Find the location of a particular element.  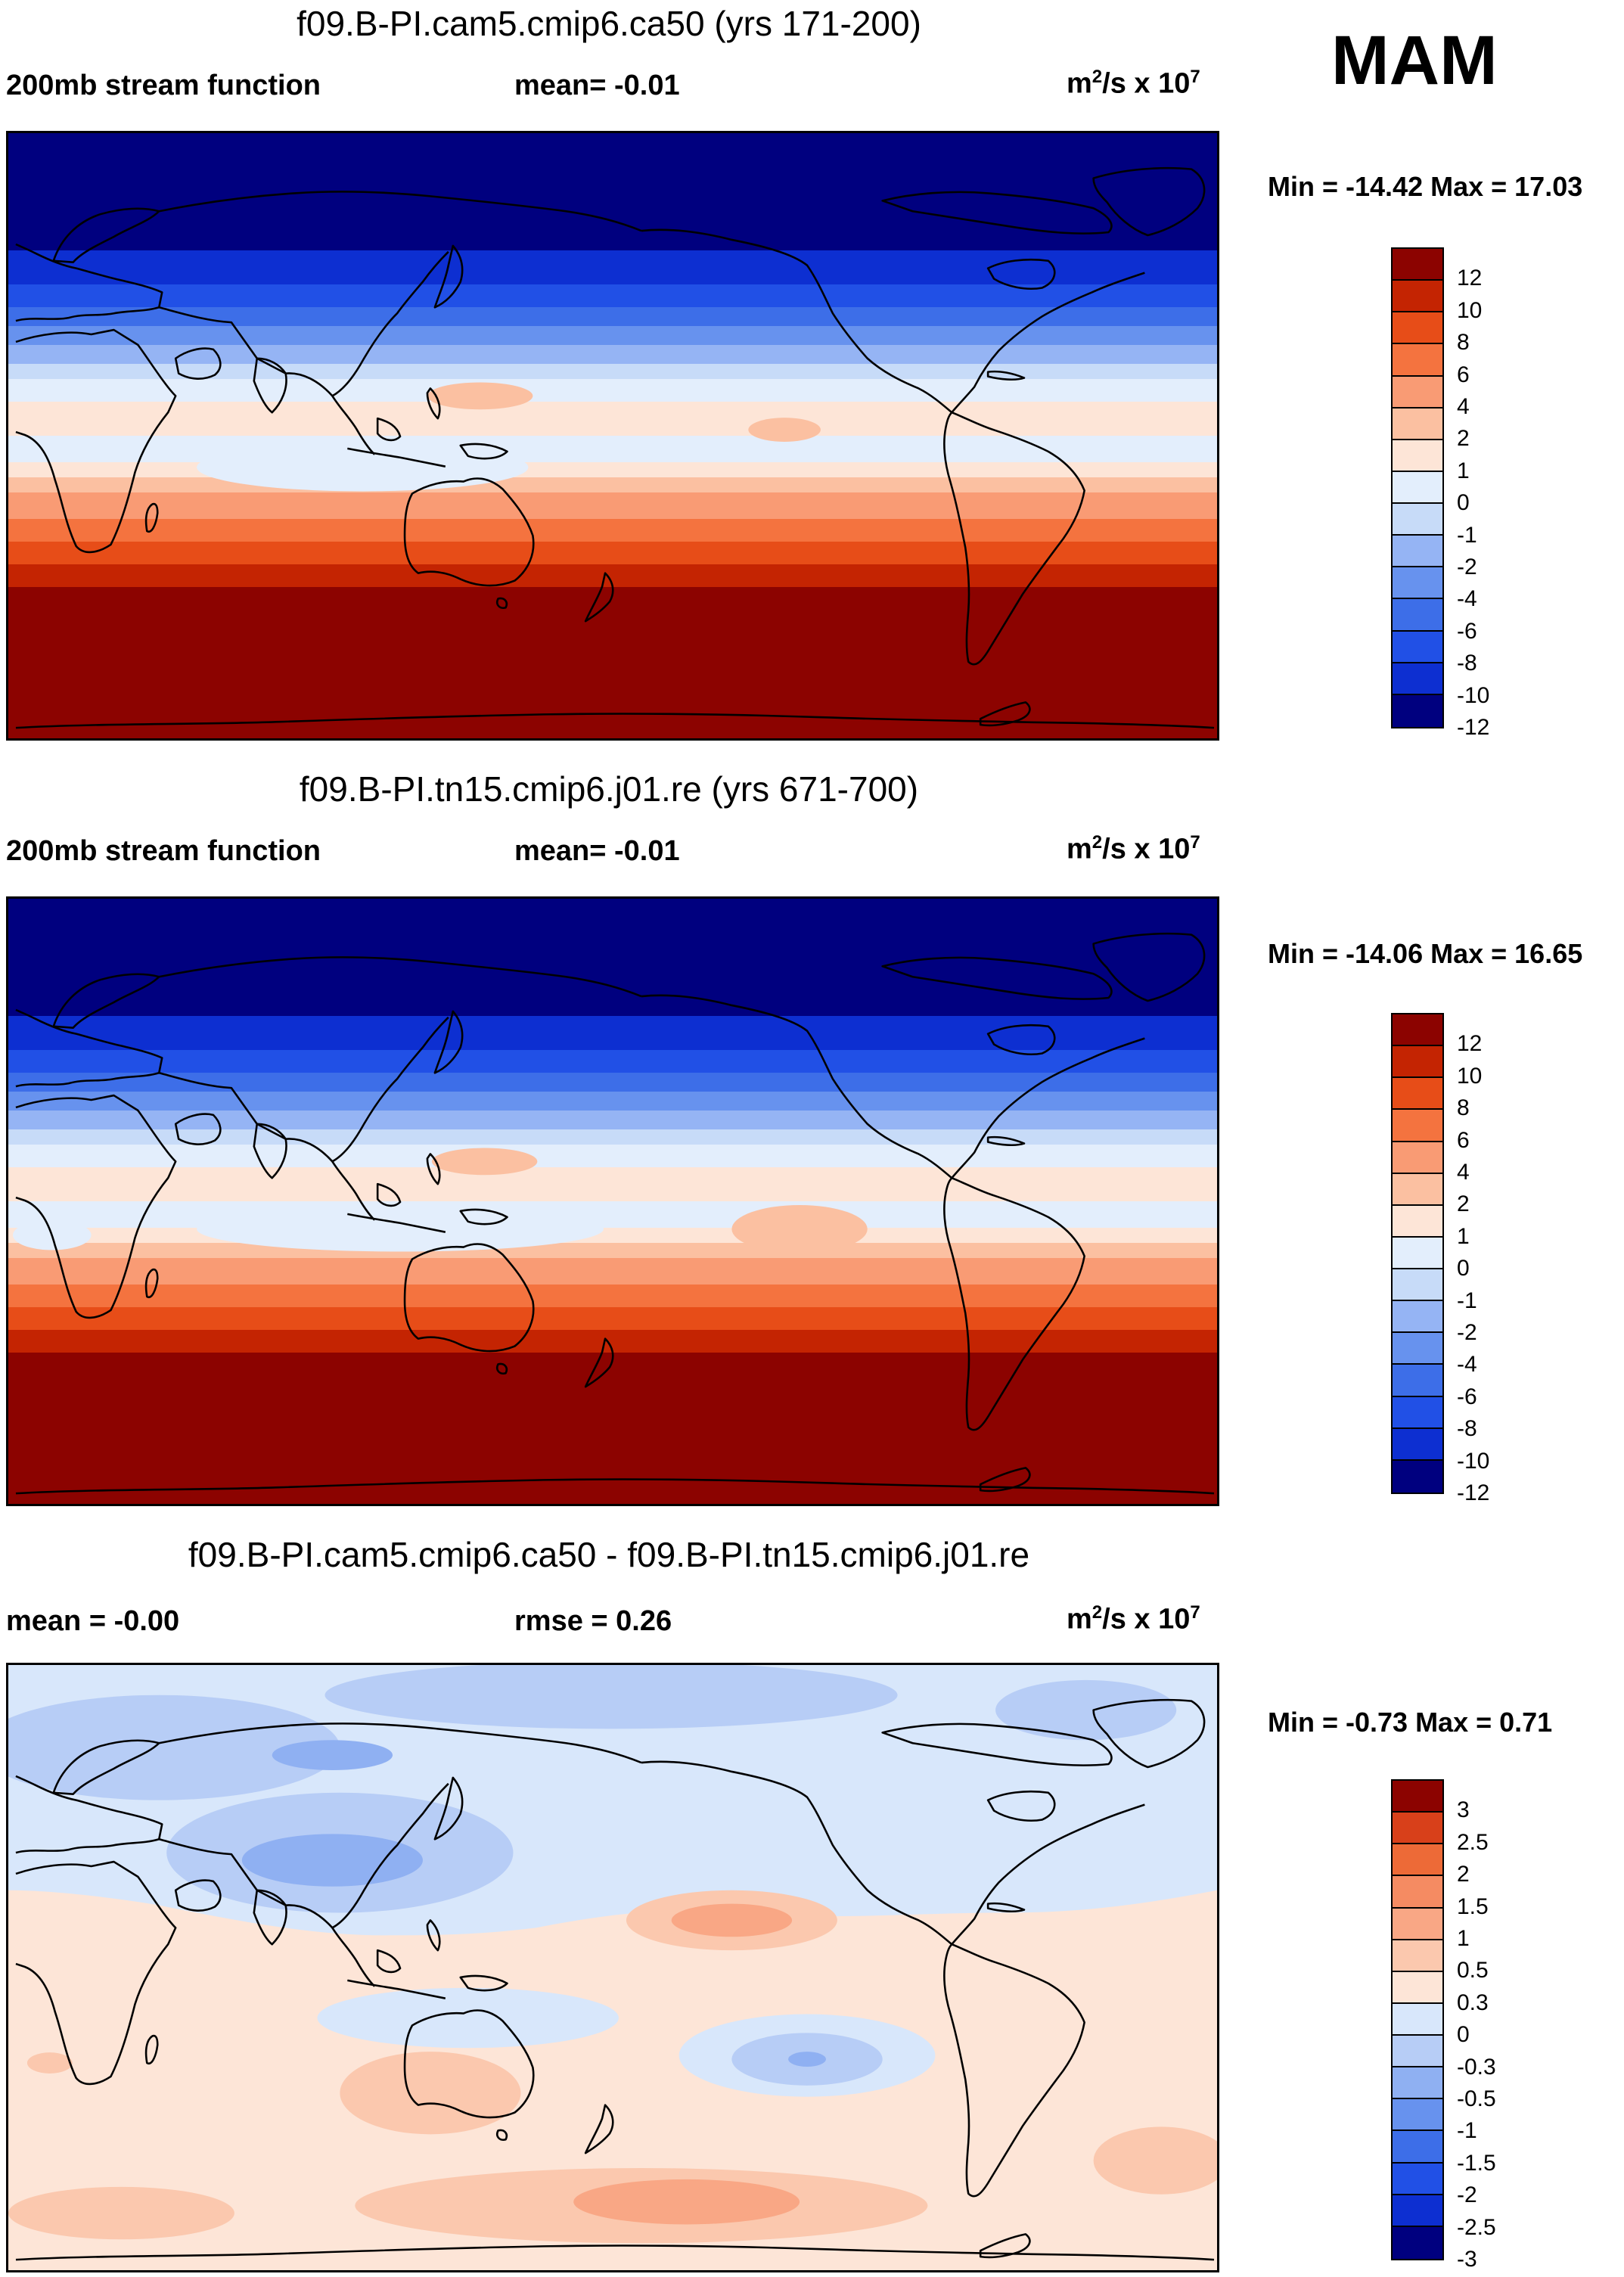

colorbar-tick-label: 2 is located at coordinates (1463, 439).